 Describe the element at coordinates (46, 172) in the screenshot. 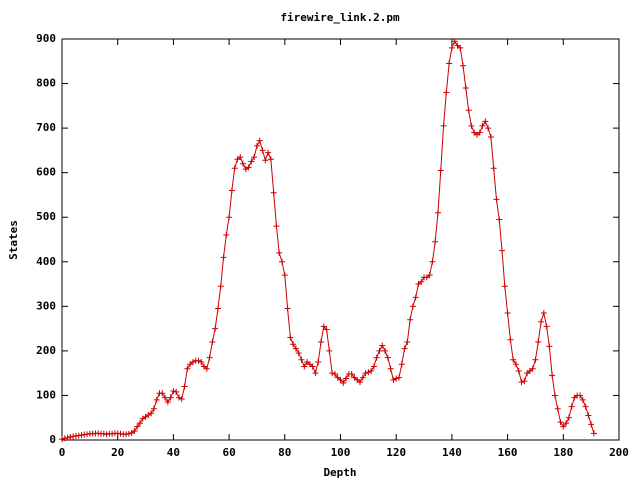

I see `y-tick-label: 600` at that location.